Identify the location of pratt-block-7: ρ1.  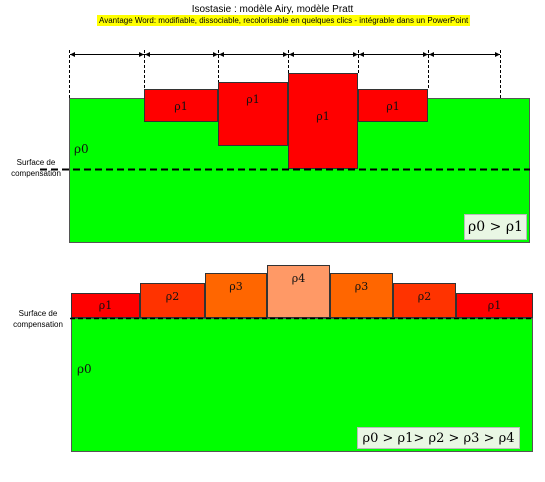
(494, 305).